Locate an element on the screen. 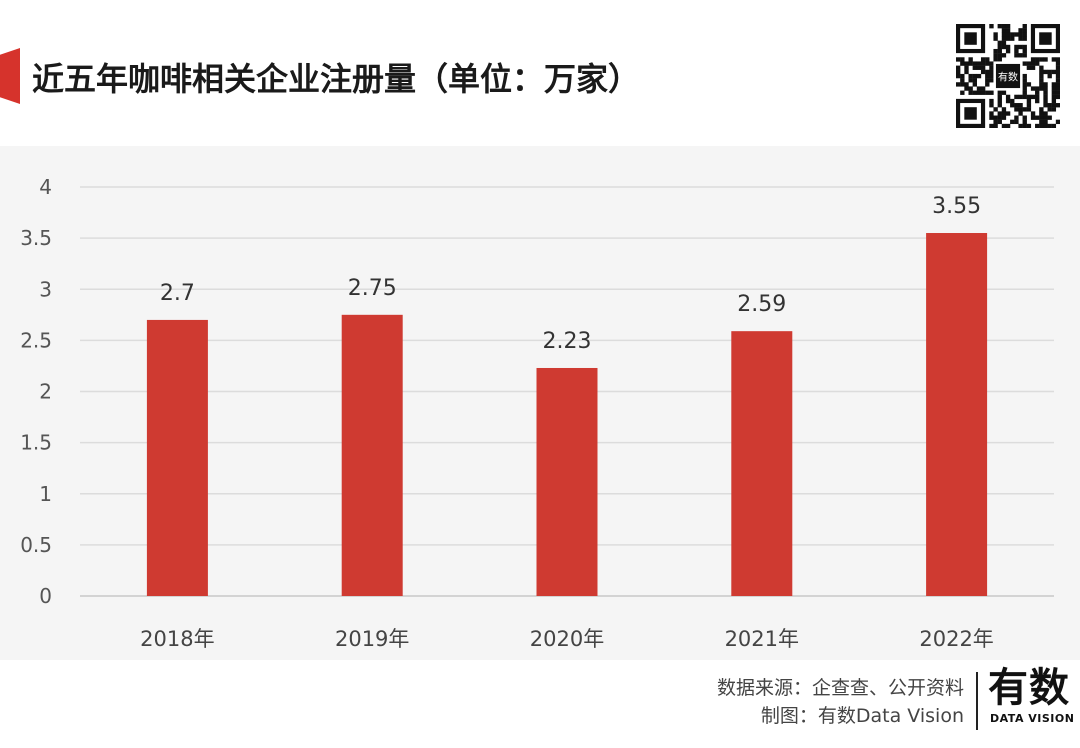  source-line: 数据来源：企查查、公开资料 is located at coordinates (840, 688).